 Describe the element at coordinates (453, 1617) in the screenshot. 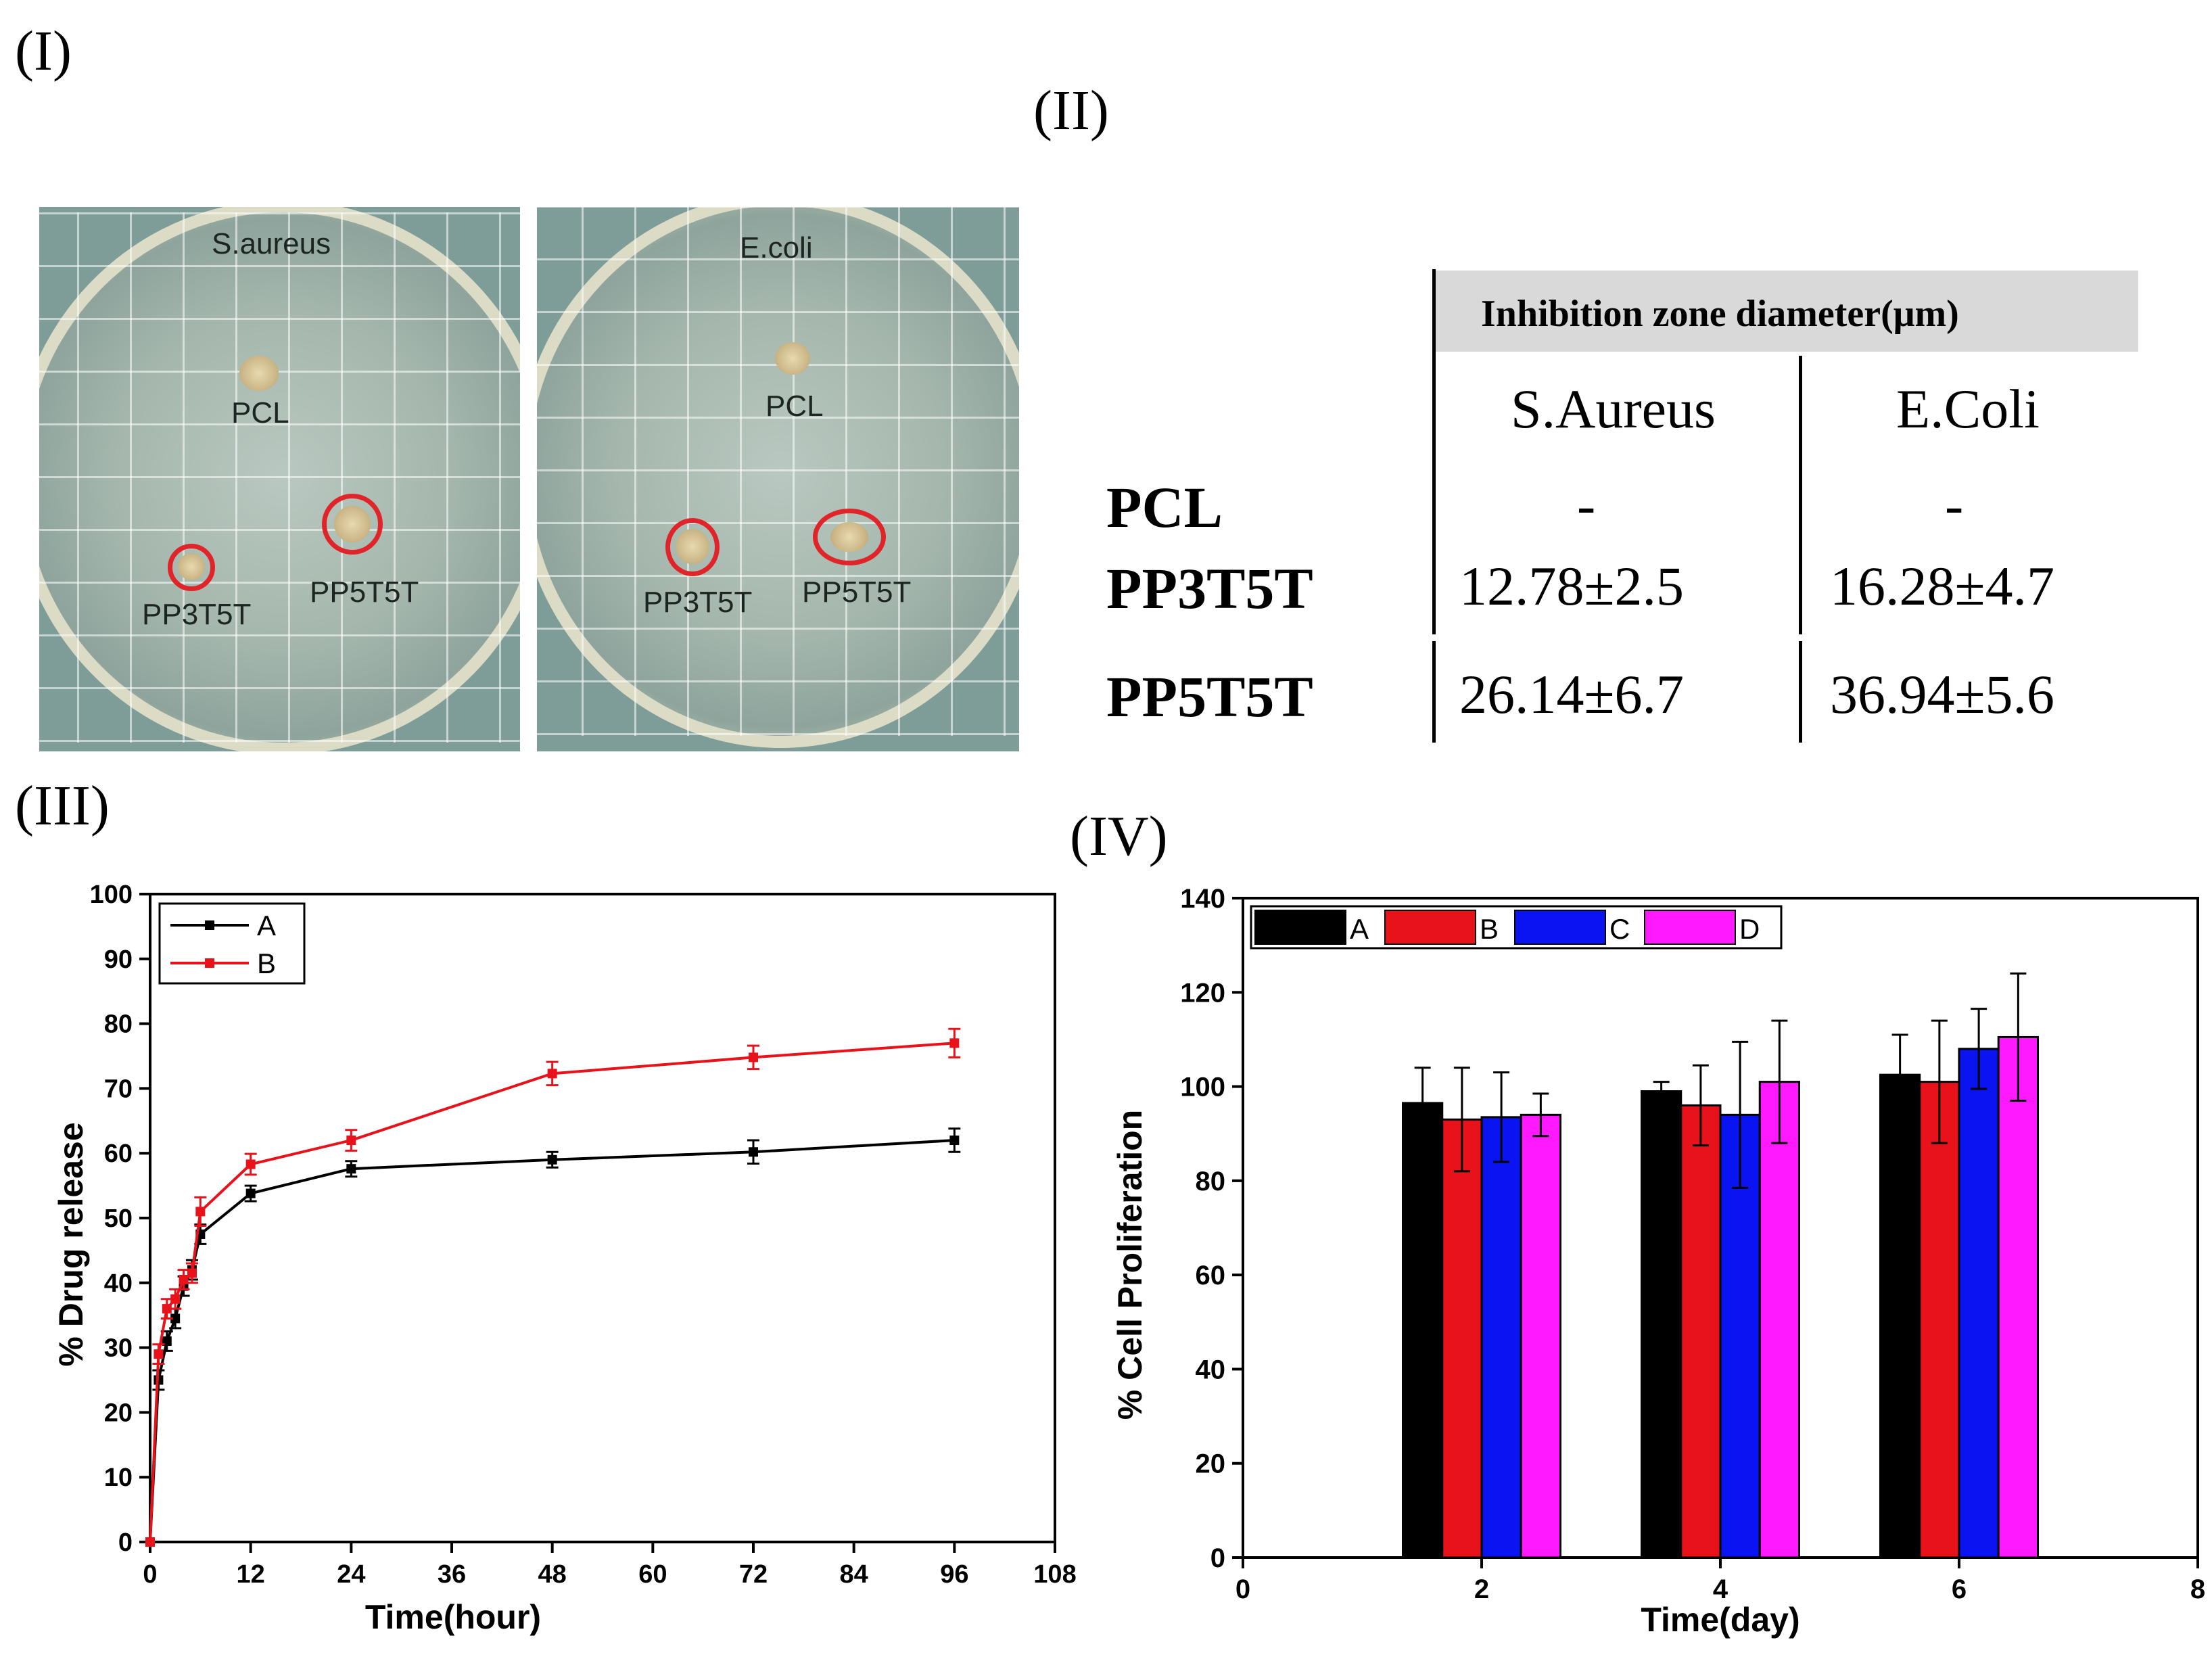

I see `x-axis-label: Time(hour)` at that location.